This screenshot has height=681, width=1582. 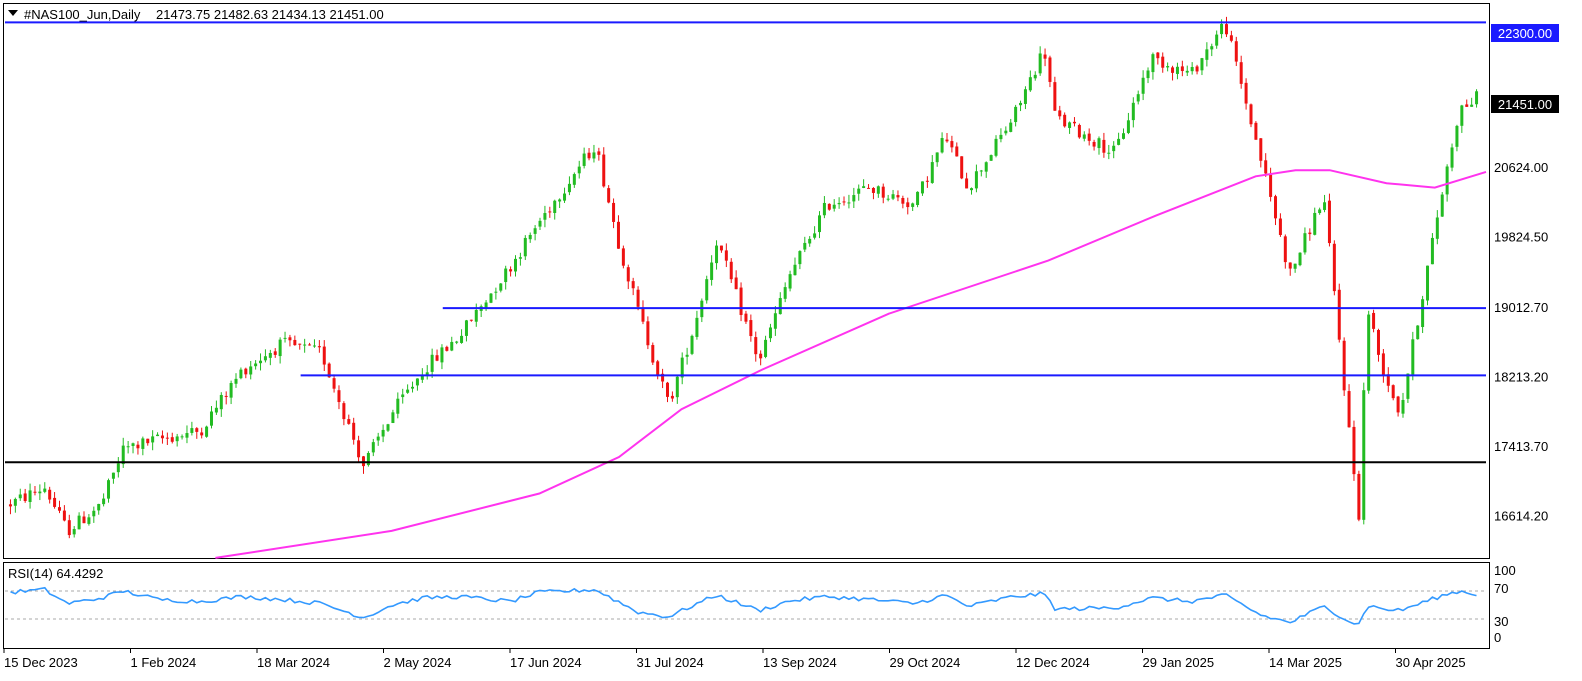 I want to click on y-tick-label: 19012.70, so click(x=1521, y=307).